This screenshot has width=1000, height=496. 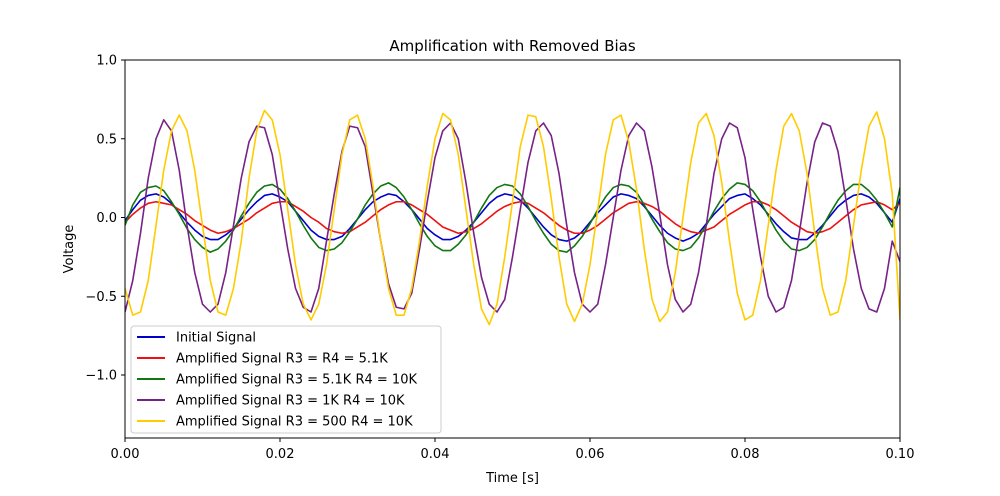 What do you see at coordinates (513, 450) in the screenshot?
I see `x-axis: 0.00 0.02 0.04 0.06 0.08 0.10` at bounding box center [513, 450].